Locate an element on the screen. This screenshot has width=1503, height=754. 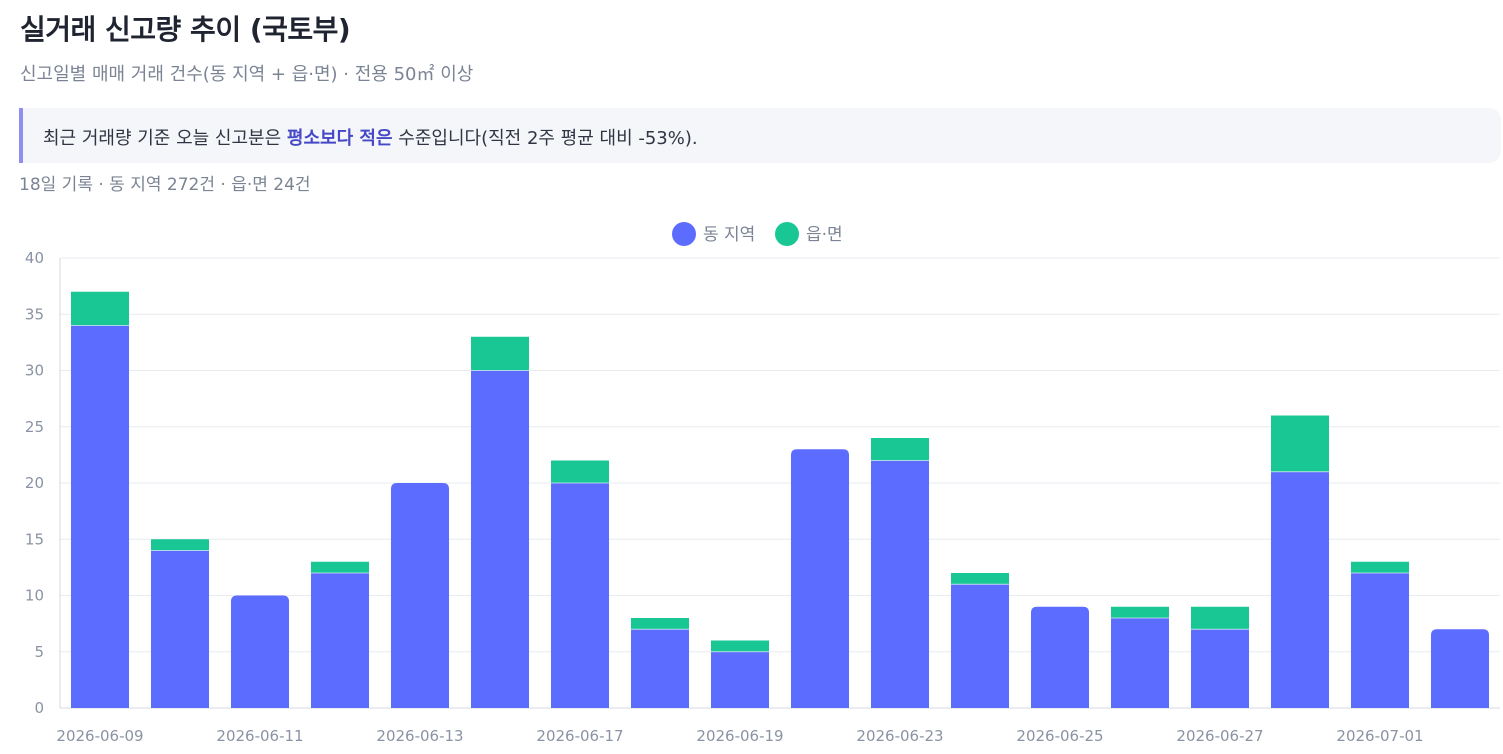
x-tick-label: 2026-06-13 is located at coordinates (419, 736).